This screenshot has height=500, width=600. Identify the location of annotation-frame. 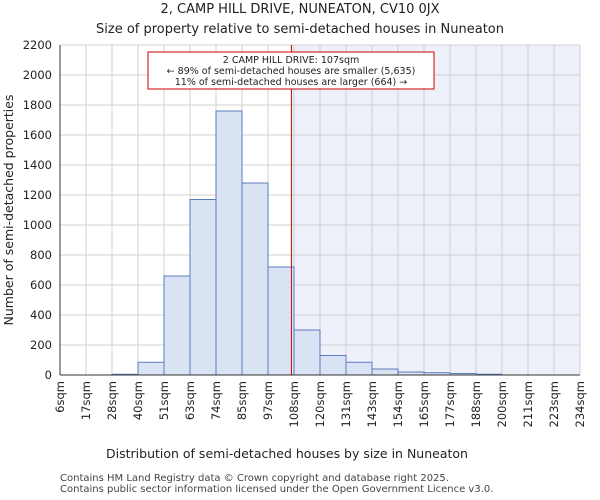
(291, 70).